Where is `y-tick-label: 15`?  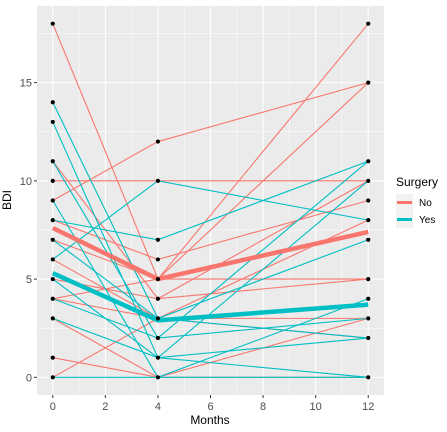 y-tick-label: 15 is located at coordinates (26, 84).